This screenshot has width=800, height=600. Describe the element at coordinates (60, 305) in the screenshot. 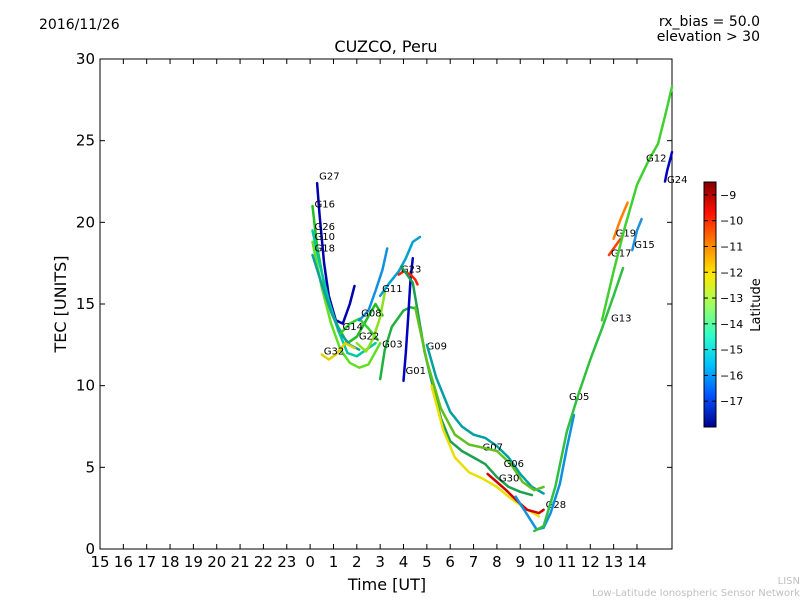

I see `y-axis-label: TEC [UNITS]` at that location.